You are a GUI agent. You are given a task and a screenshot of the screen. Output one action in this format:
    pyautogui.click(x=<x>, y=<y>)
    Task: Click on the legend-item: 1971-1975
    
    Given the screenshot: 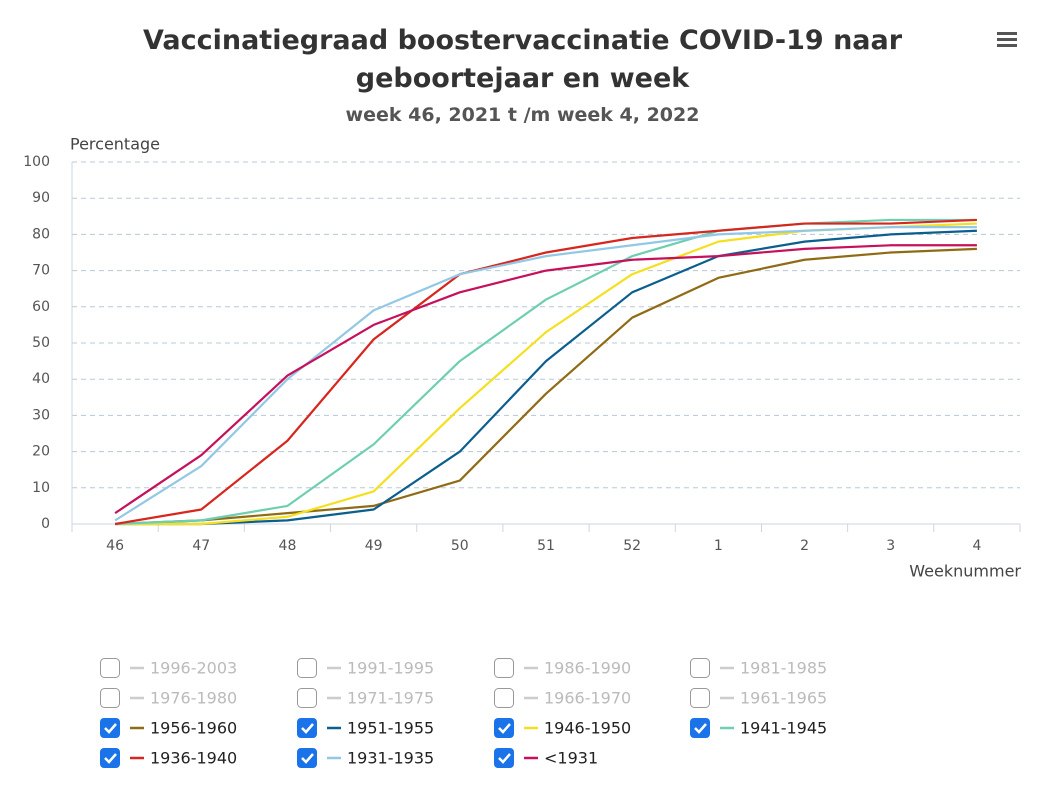 What is the action you would take?
    pyautogui.click(x=366, y=698)
    